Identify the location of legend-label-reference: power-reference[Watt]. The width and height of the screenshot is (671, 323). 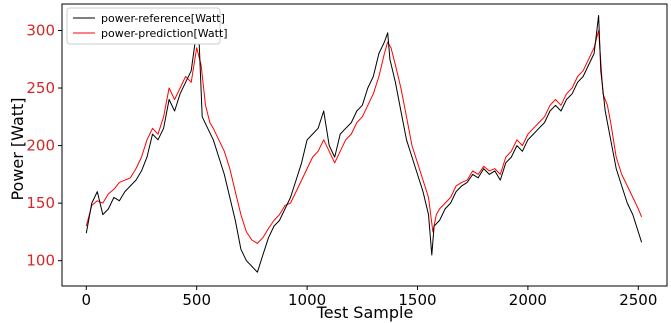
(163, 18).